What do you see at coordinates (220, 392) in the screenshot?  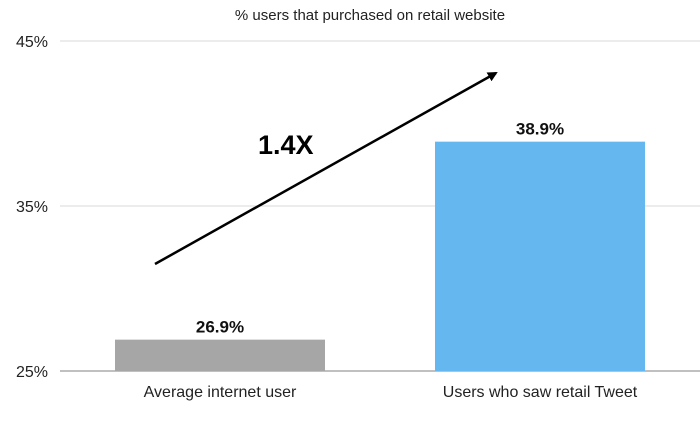 I see `x-category-label: Average internet user` at bounding box center [220, 392].